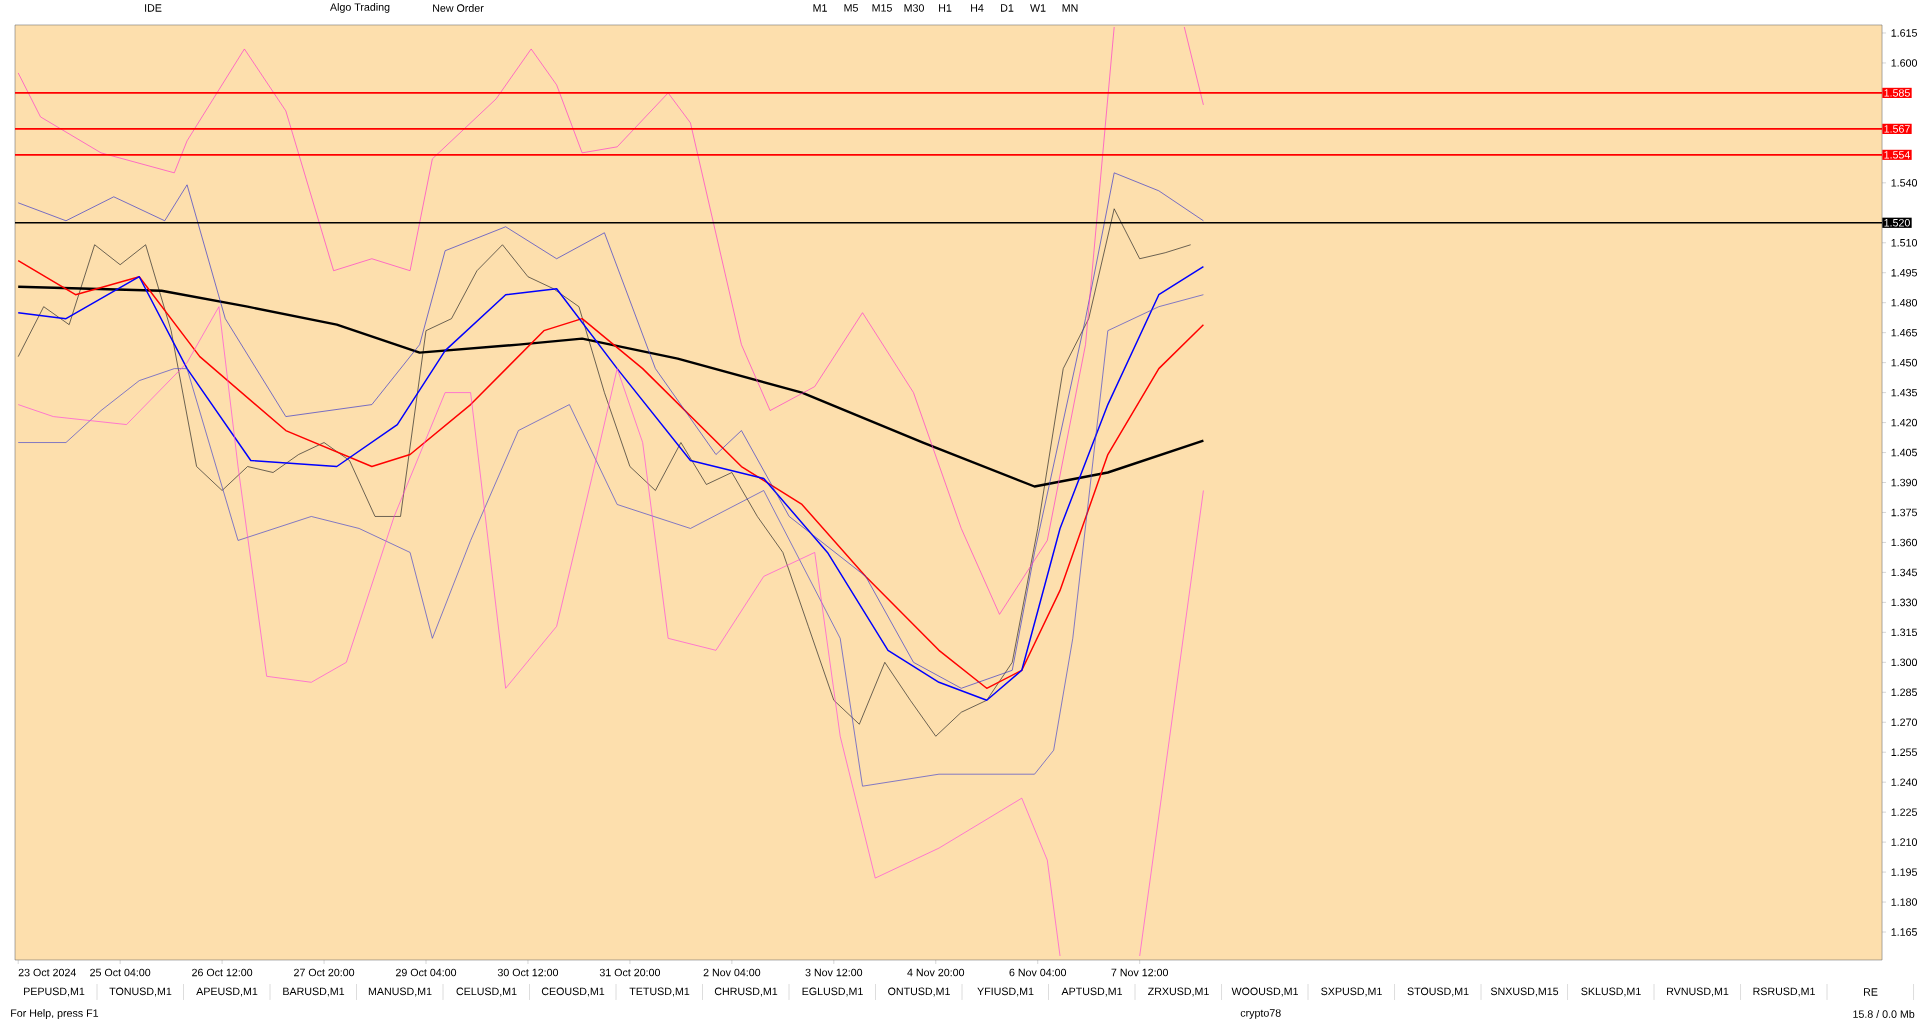 This screenshot has height=1024, width=1929. Describe the element at coordinates (1904, 842) in the screenshot. I see `y-tick-label: 1.210` at that location.